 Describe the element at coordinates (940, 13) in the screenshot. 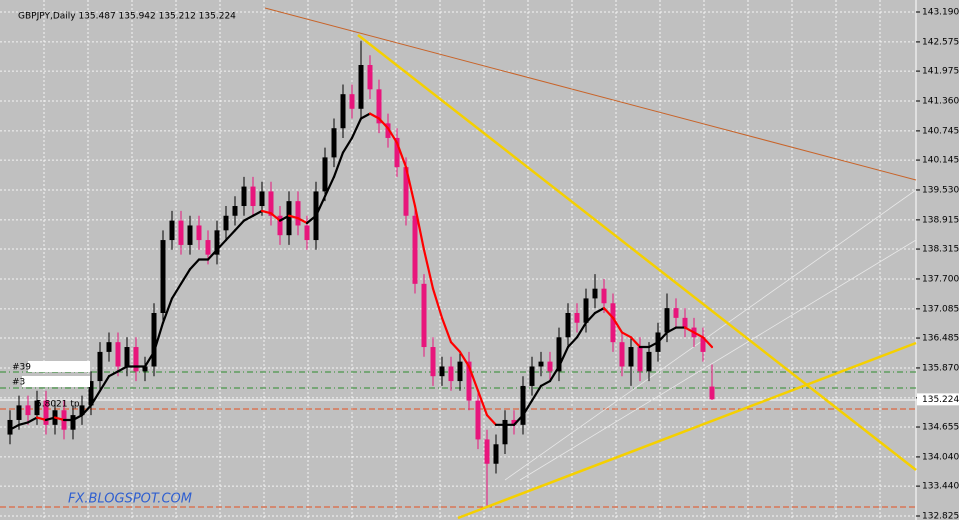

I see `y-tick-label: 143.190` at that location.